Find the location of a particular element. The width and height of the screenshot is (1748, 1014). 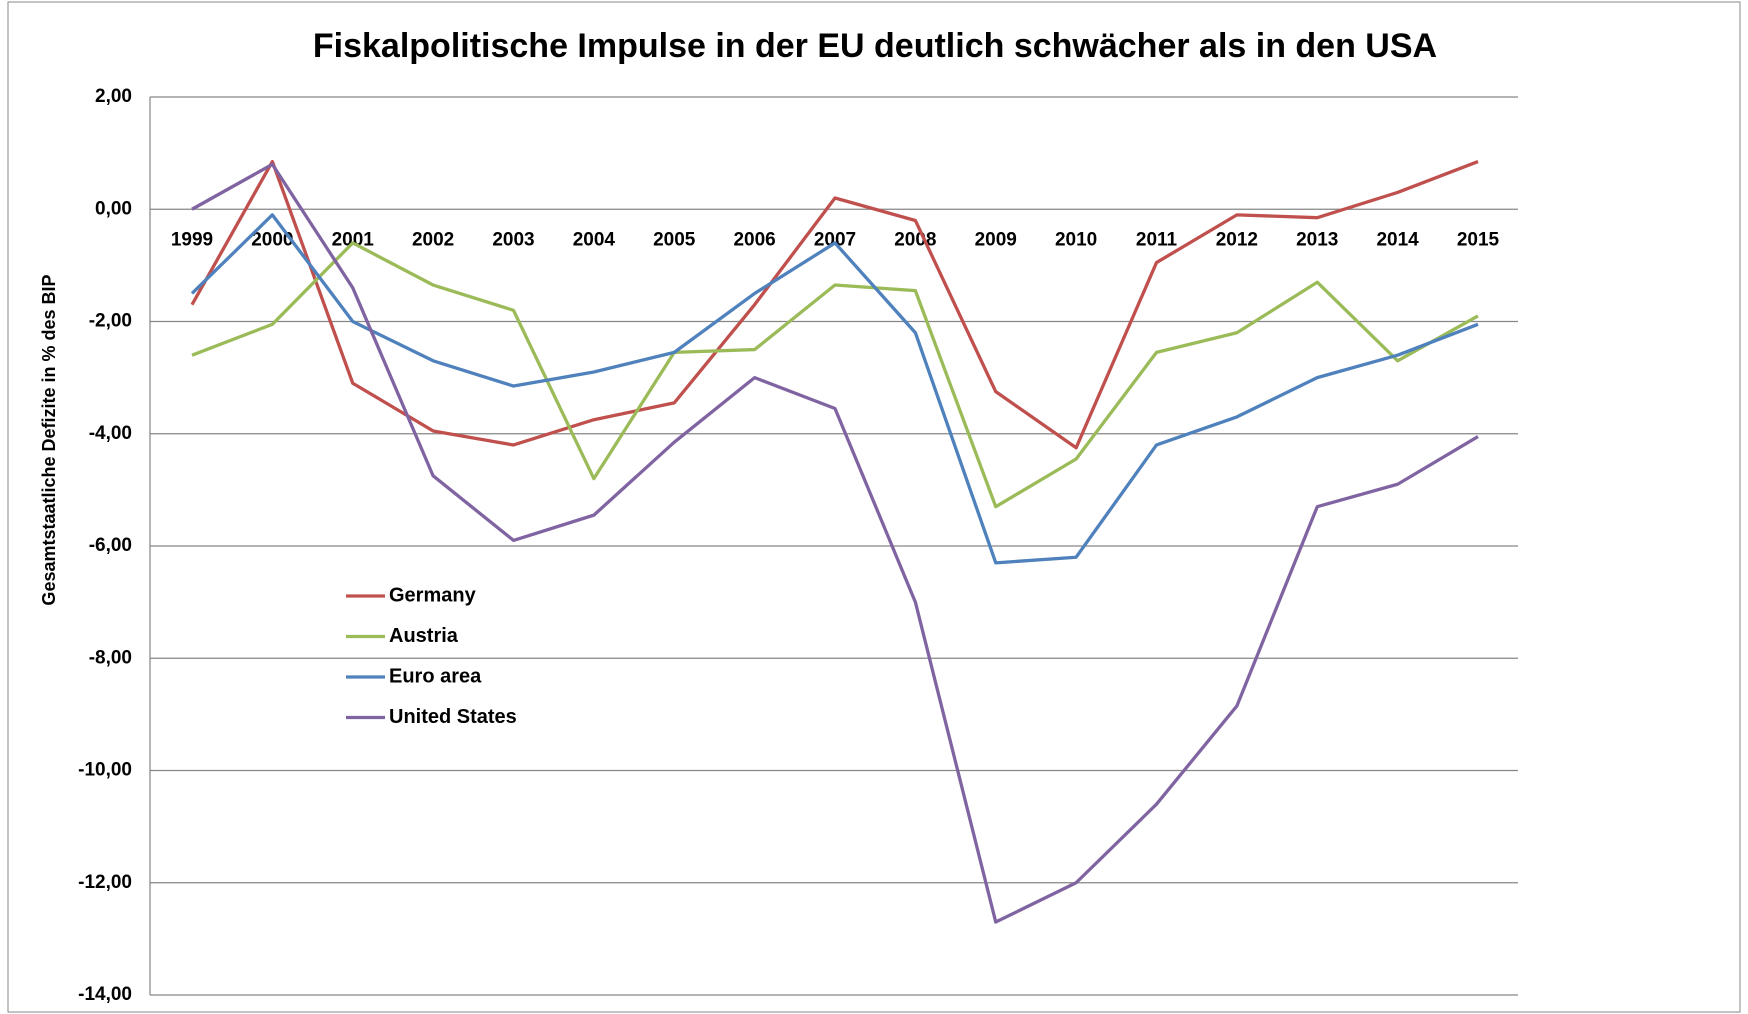

legend-label: Germany is located at coordinates (433, 595).